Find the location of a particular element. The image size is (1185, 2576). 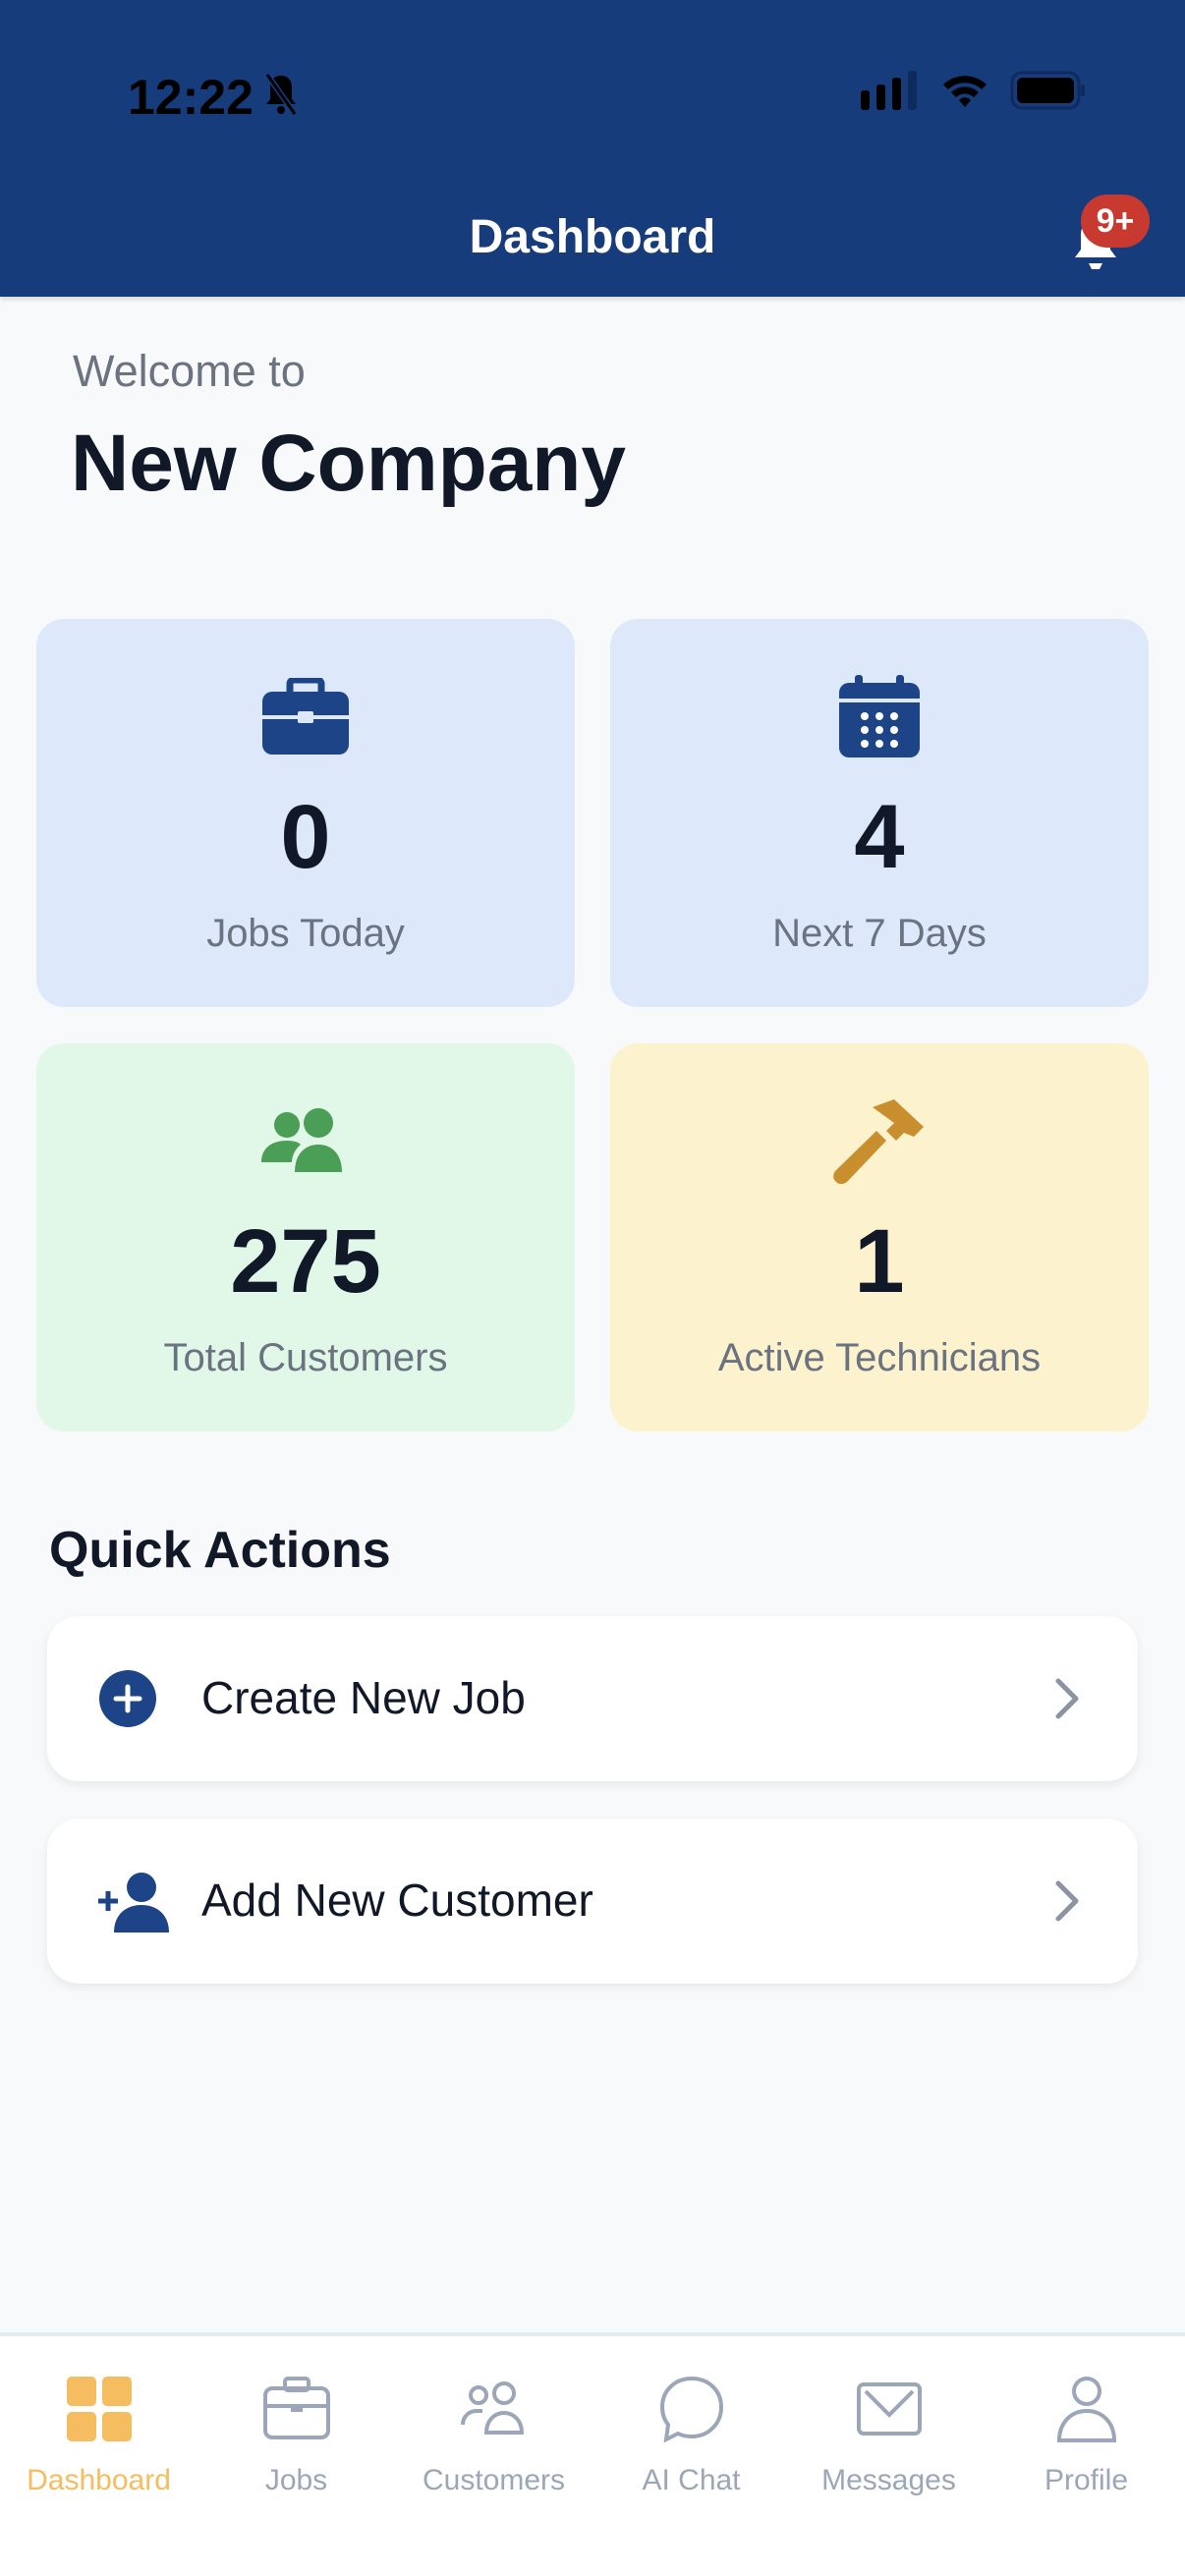

tab-messages: Messages is located at coordinates (889, 2416).